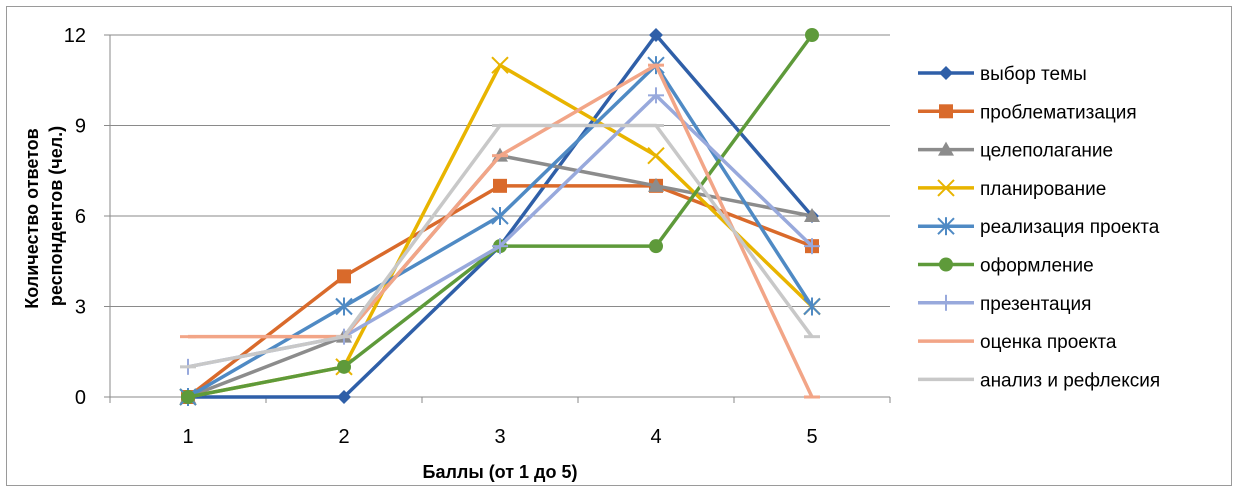  Describe the element at coordinates (80, 217) in the screenshot. I see `y-tick-label: 6` at that location.